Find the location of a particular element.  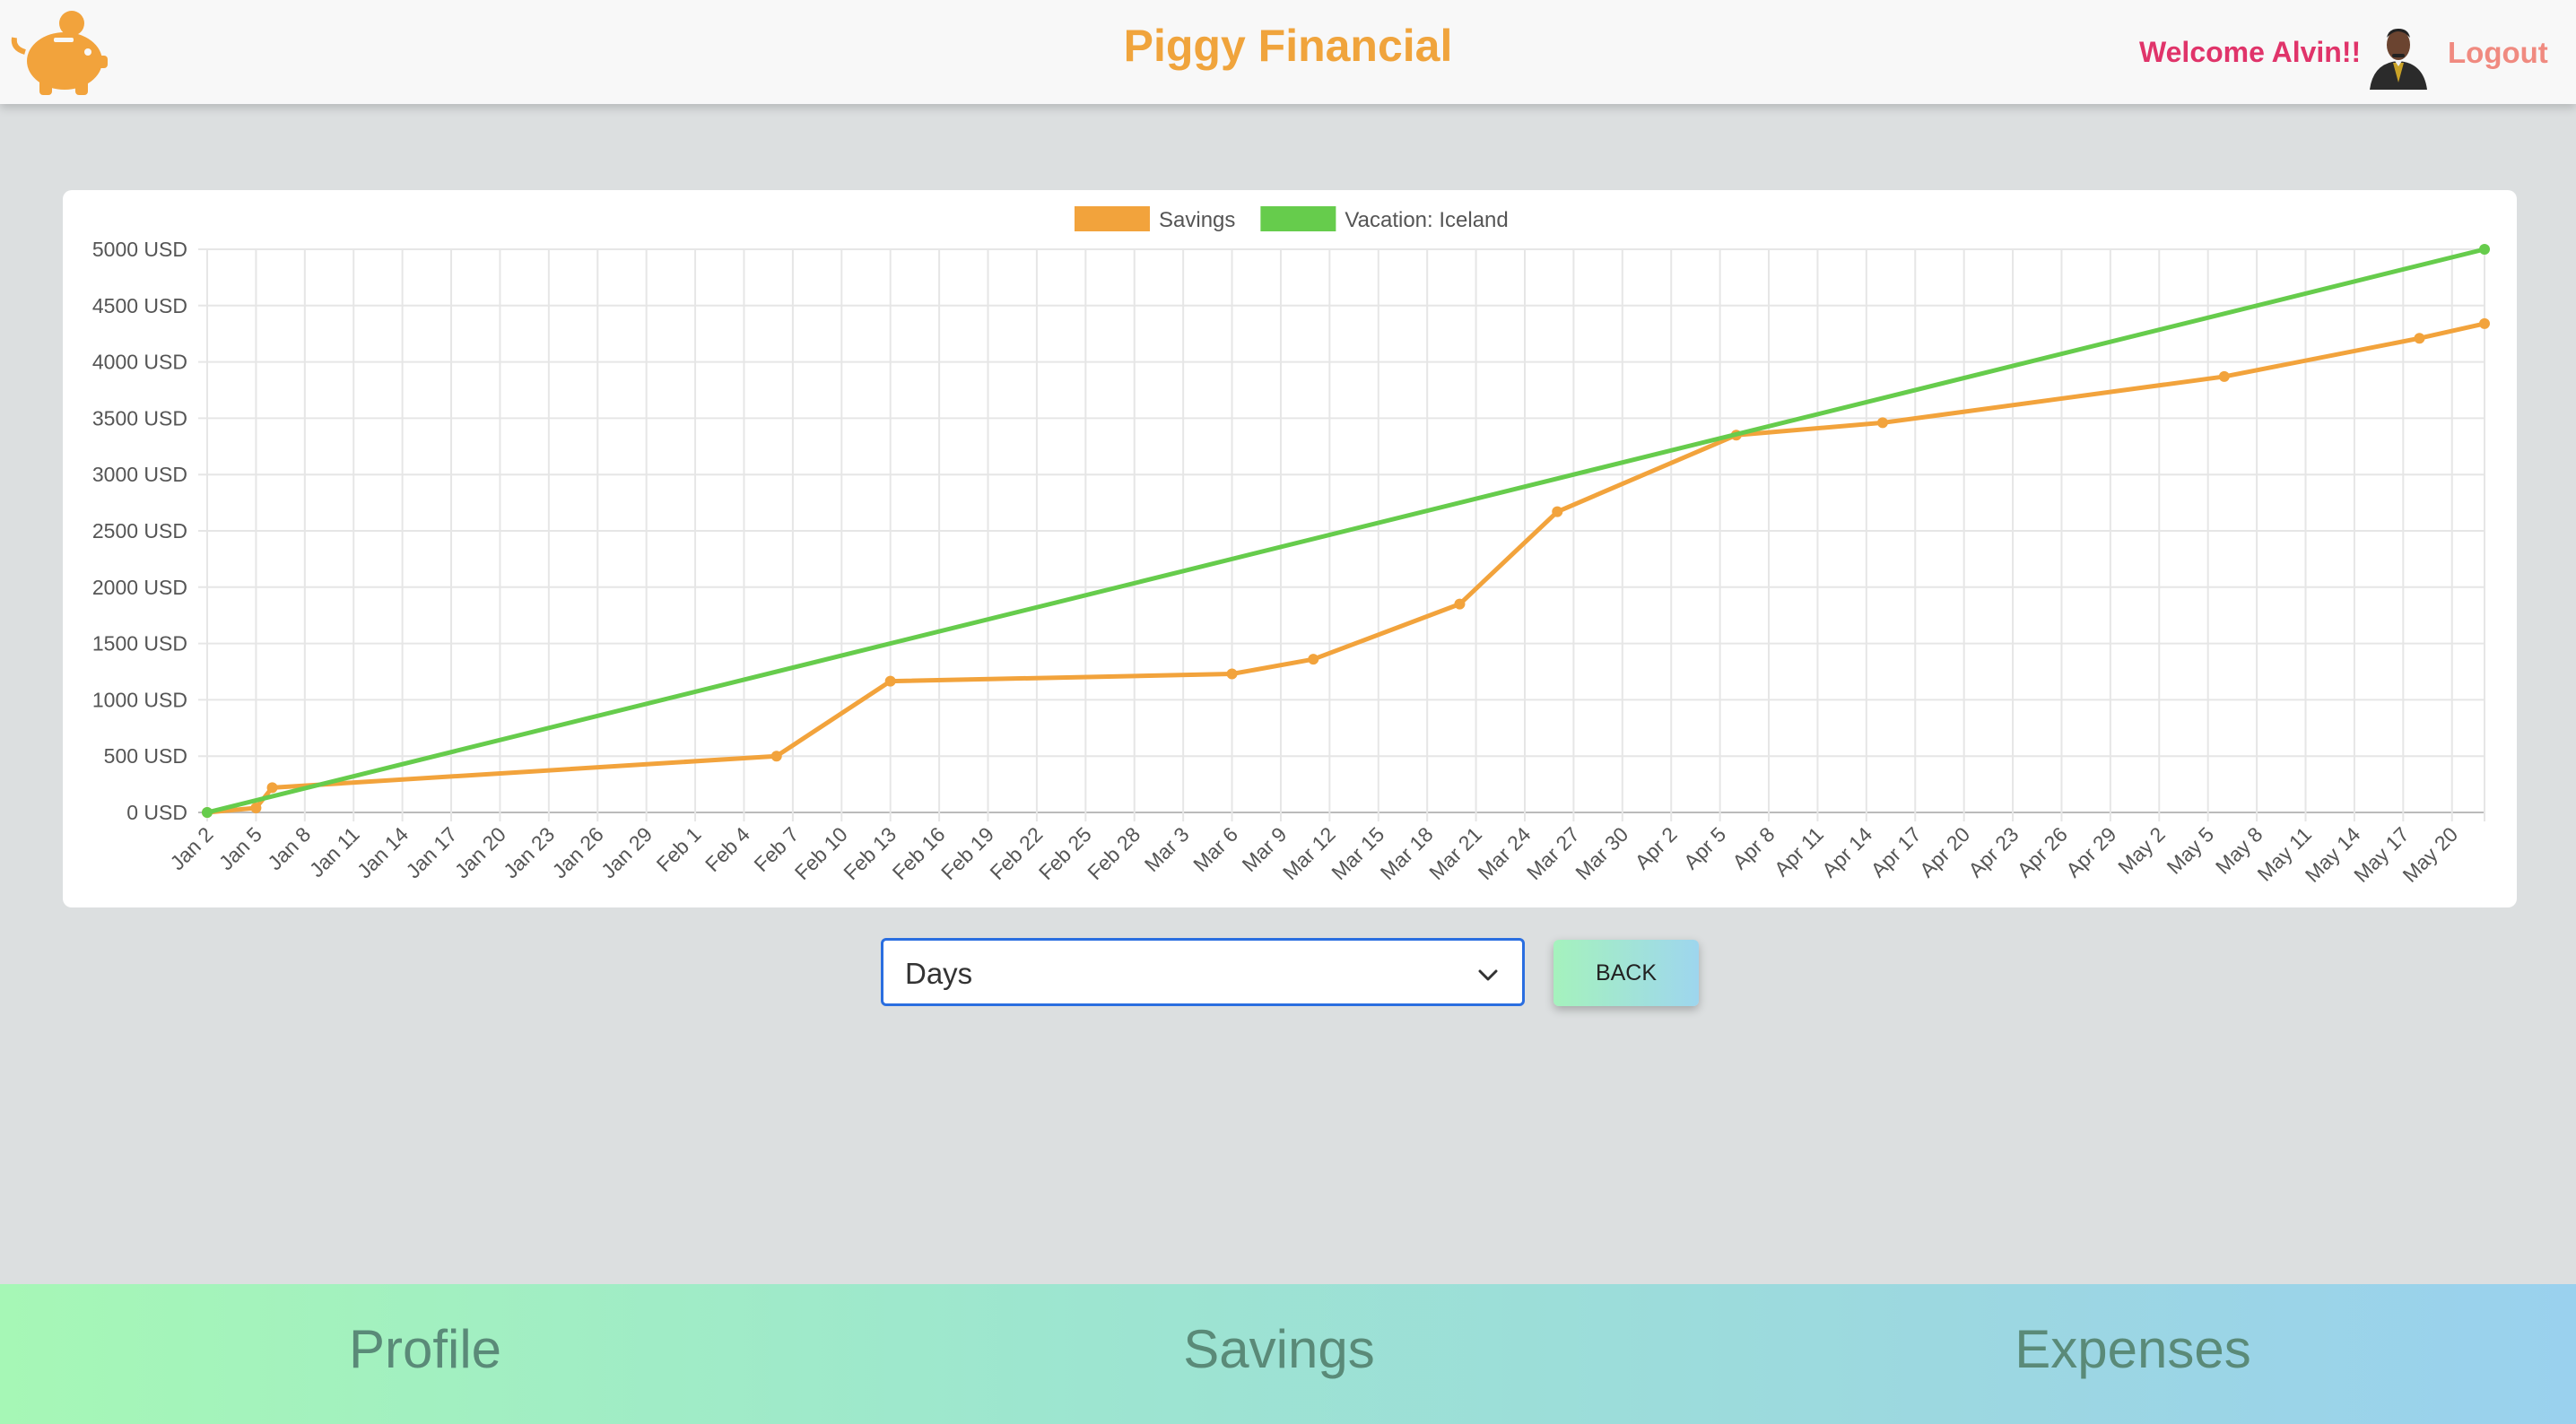

x-tick-label: Apr 14 is located at coordinates (1846, 851).